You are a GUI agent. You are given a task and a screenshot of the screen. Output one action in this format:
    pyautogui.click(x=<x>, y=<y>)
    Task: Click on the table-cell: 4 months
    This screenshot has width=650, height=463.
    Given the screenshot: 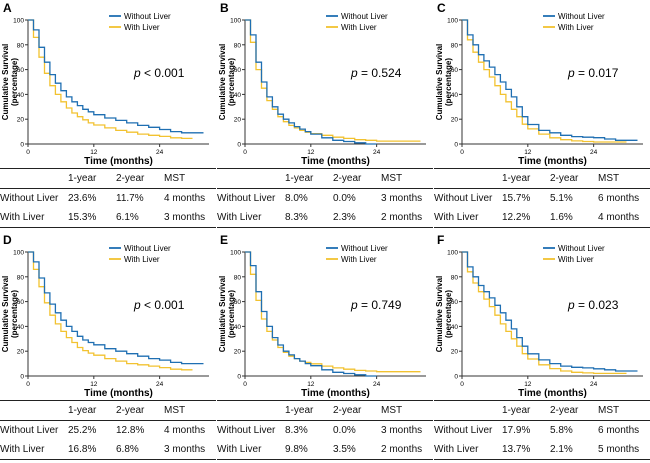 What is the action you would take?
    pyautogui.click(x=185, y=430)
    